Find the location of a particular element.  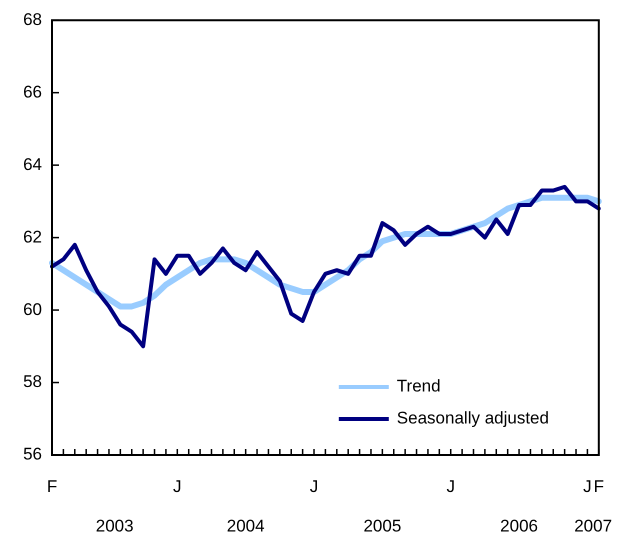

y-tick-label: 60 is located at coordinates (32, 309).